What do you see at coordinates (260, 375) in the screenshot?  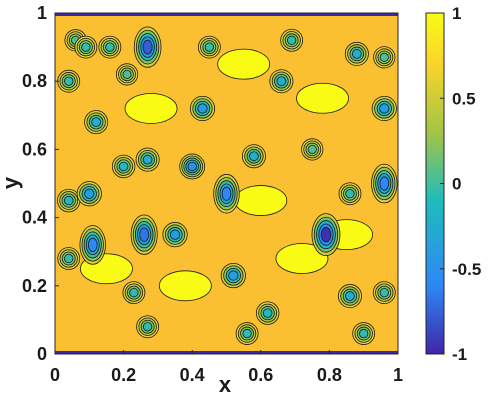 I see `x-tick-label: 0.6` at bounding box center [260, 375].